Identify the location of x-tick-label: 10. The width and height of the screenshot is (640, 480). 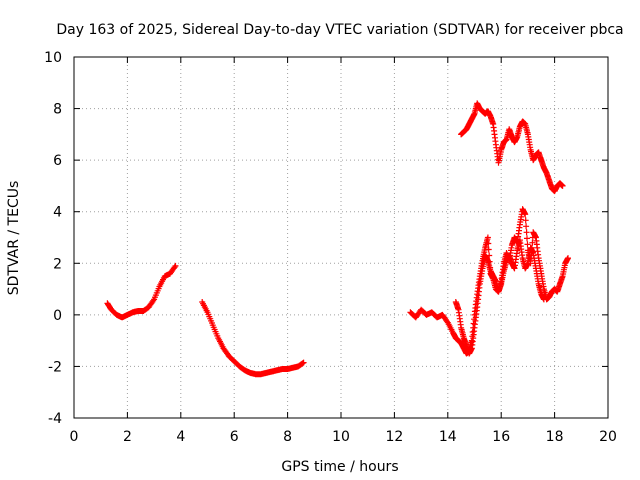
(341, 437).